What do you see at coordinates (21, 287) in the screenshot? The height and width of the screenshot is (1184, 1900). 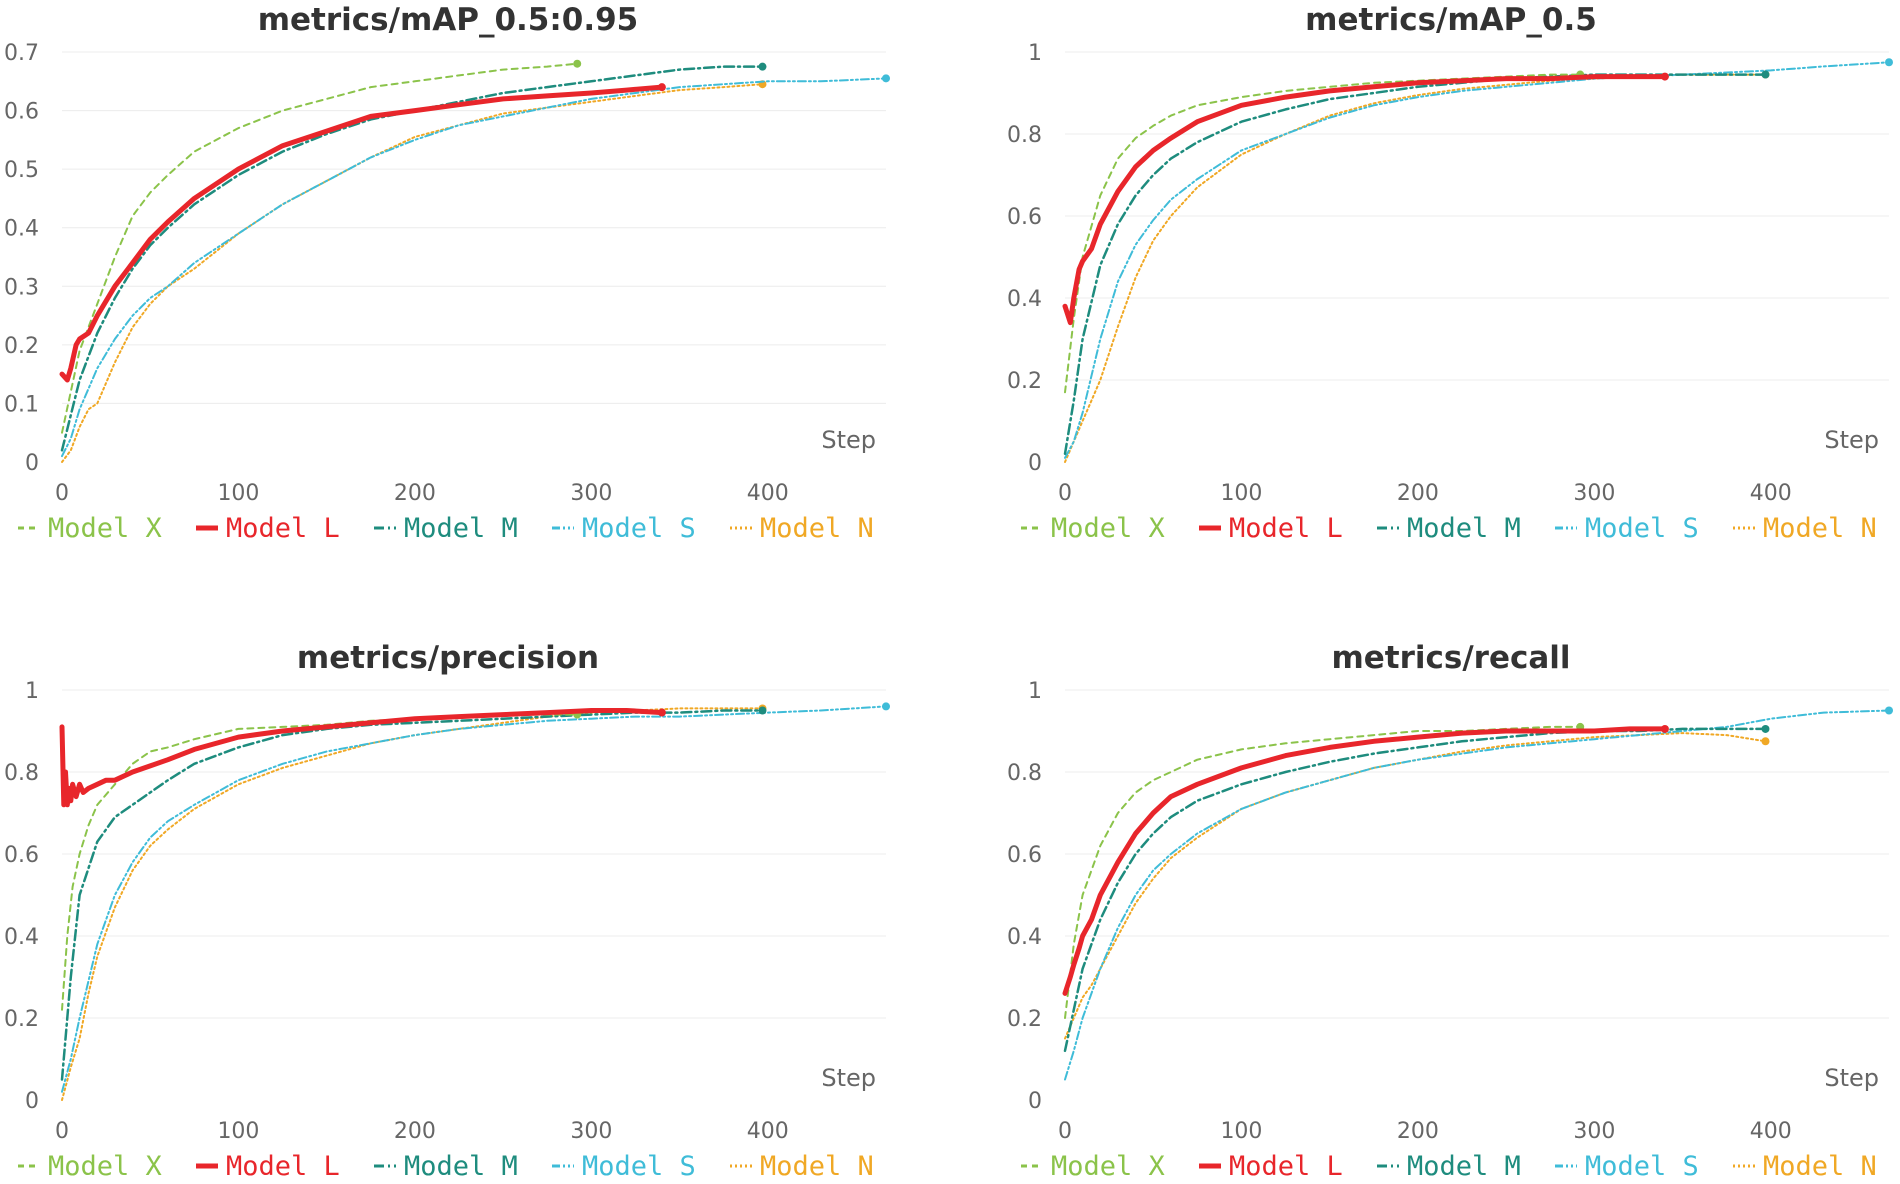 I see `y-tick-label: 0.3` at bounding box center [21, 287].